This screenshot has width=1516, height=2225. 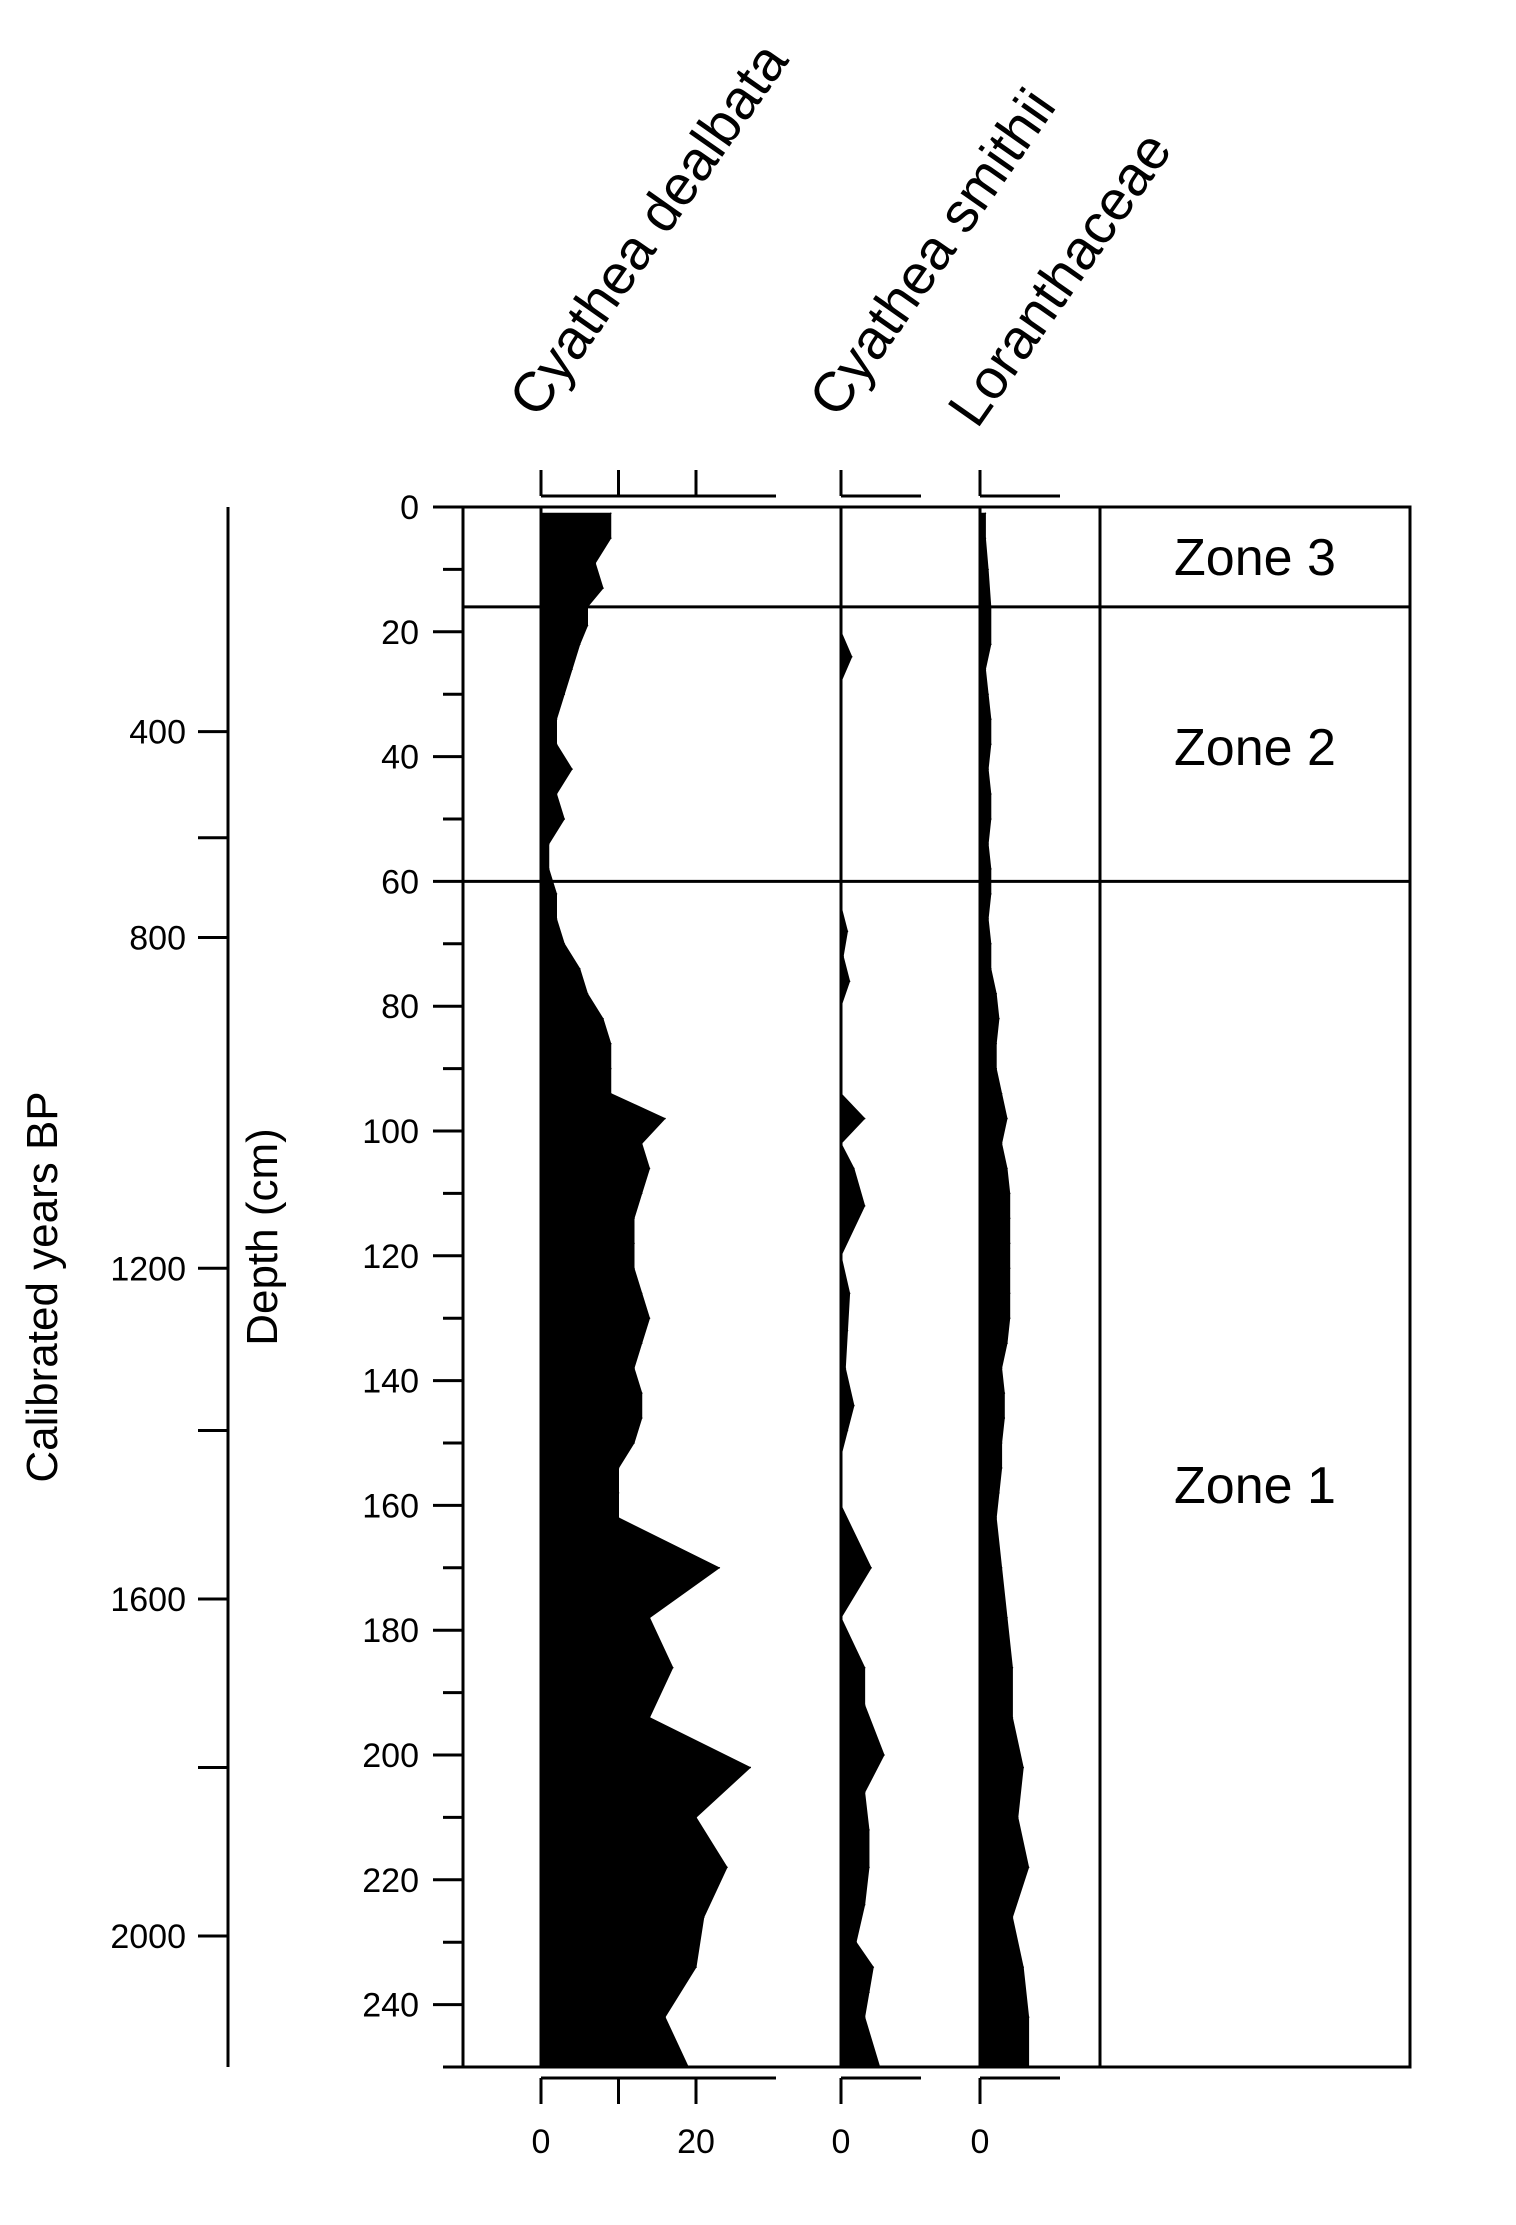 What do you see at coordinates (148, 1269) in the screenshot?
I see `age-tick-label: 1200` at bounding box center [148, 1269].